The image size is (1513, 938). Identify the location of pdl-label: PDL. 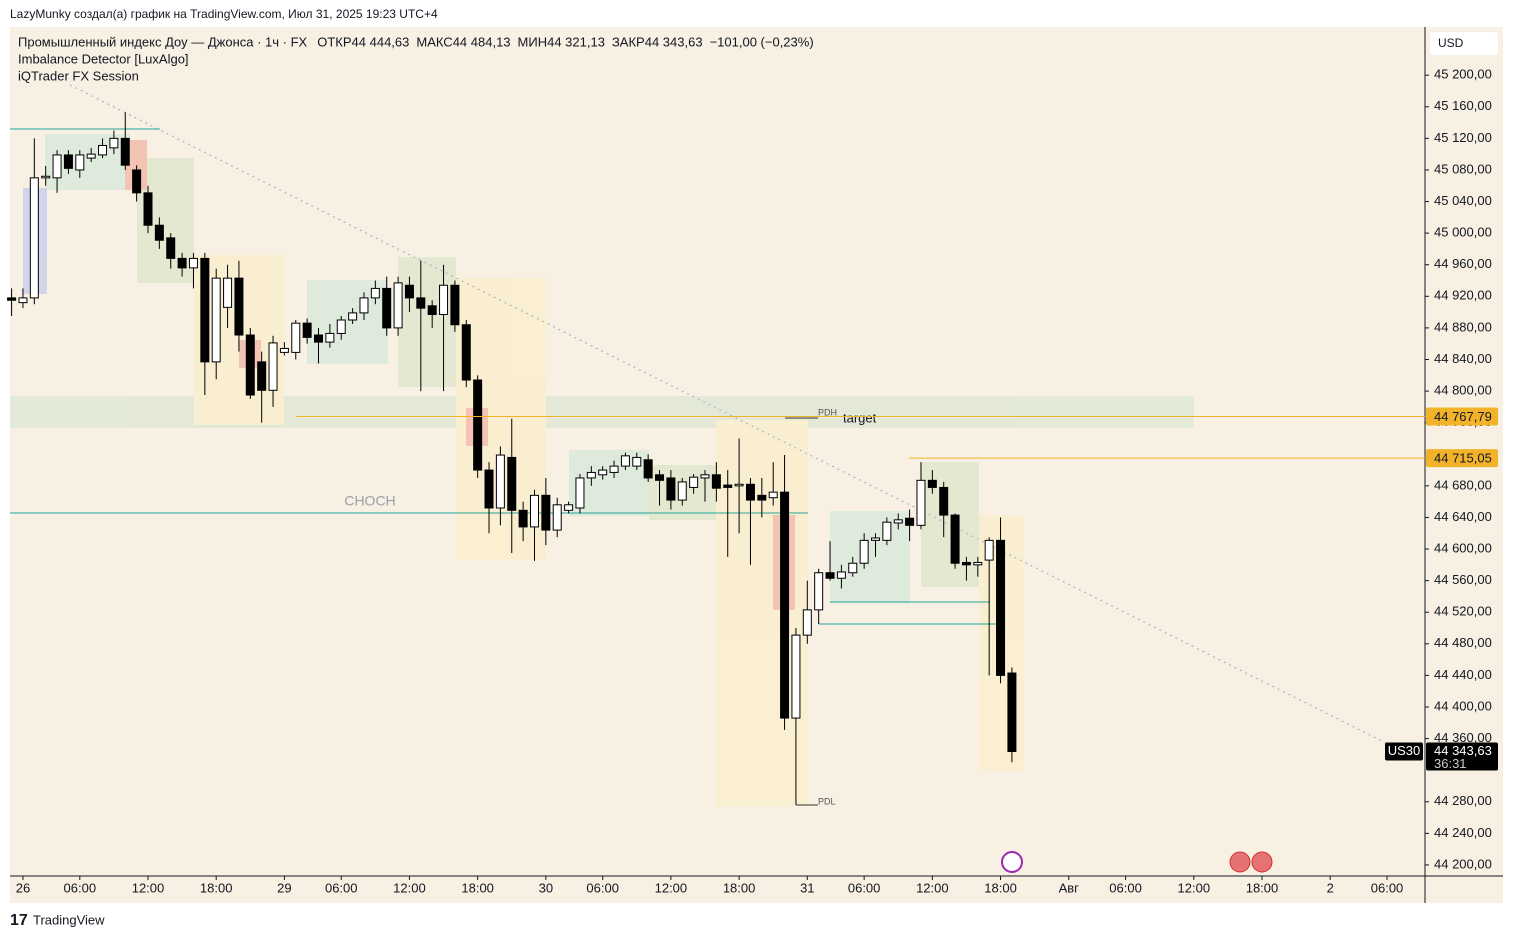
(827, 801).